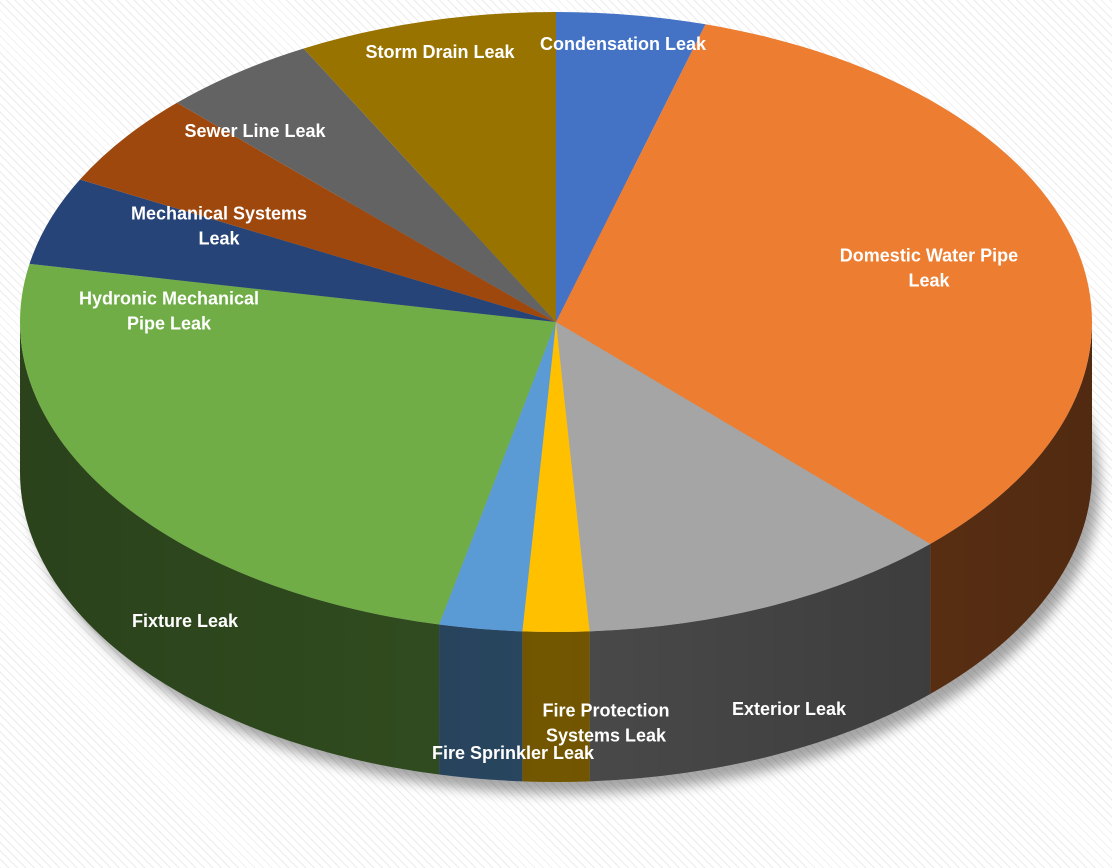 The width and height of the screenshot is (1112, 868). I want to click on data-label-8: Sewer Line Leak, so click(255, 131).